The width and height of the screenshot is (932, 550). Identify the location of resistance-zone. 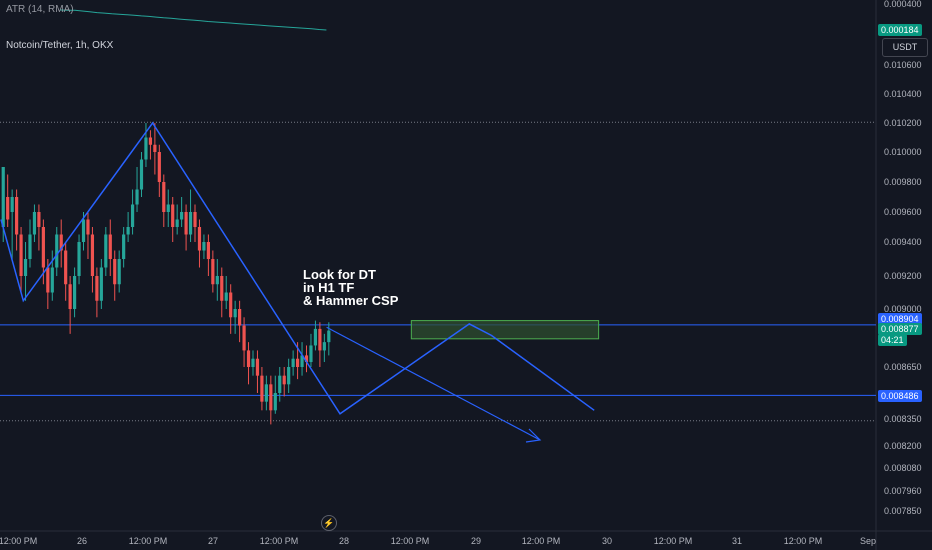
(505, 330).